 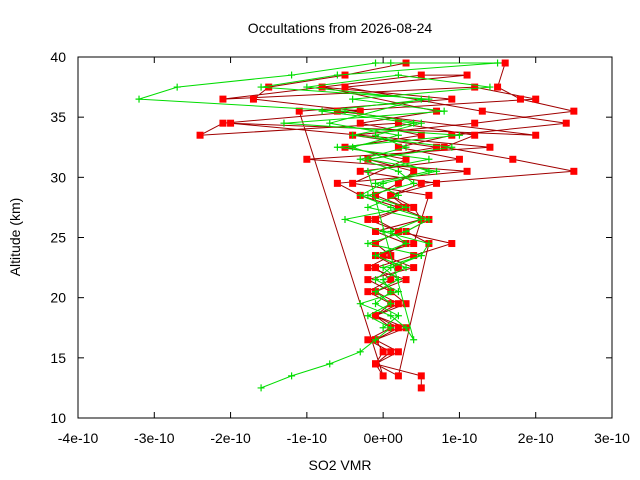 I want to click on x-tick-label: -2e-10, so click(x=230, y=438).